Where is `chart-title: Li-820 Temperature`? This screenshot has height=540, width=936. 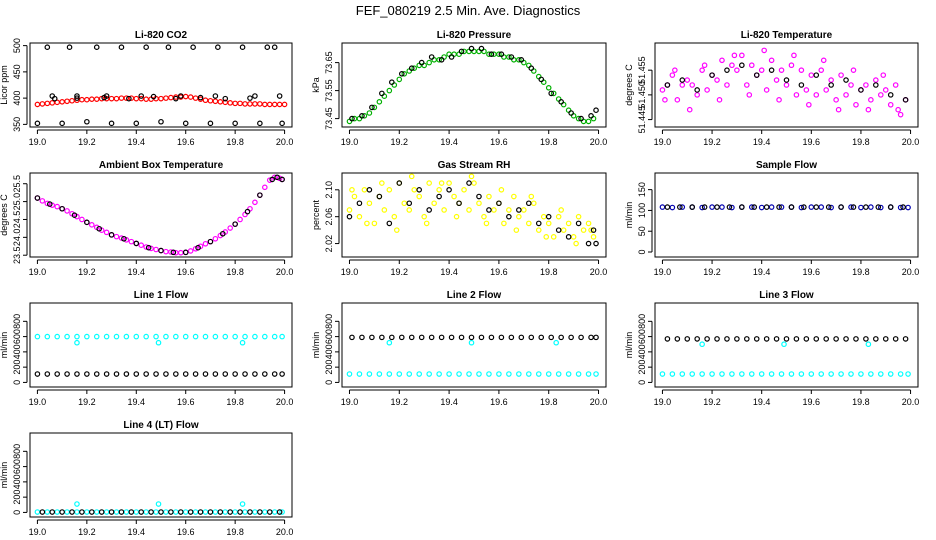
chart-title: Li-820 Temperature is located at coordinates (787, 35).